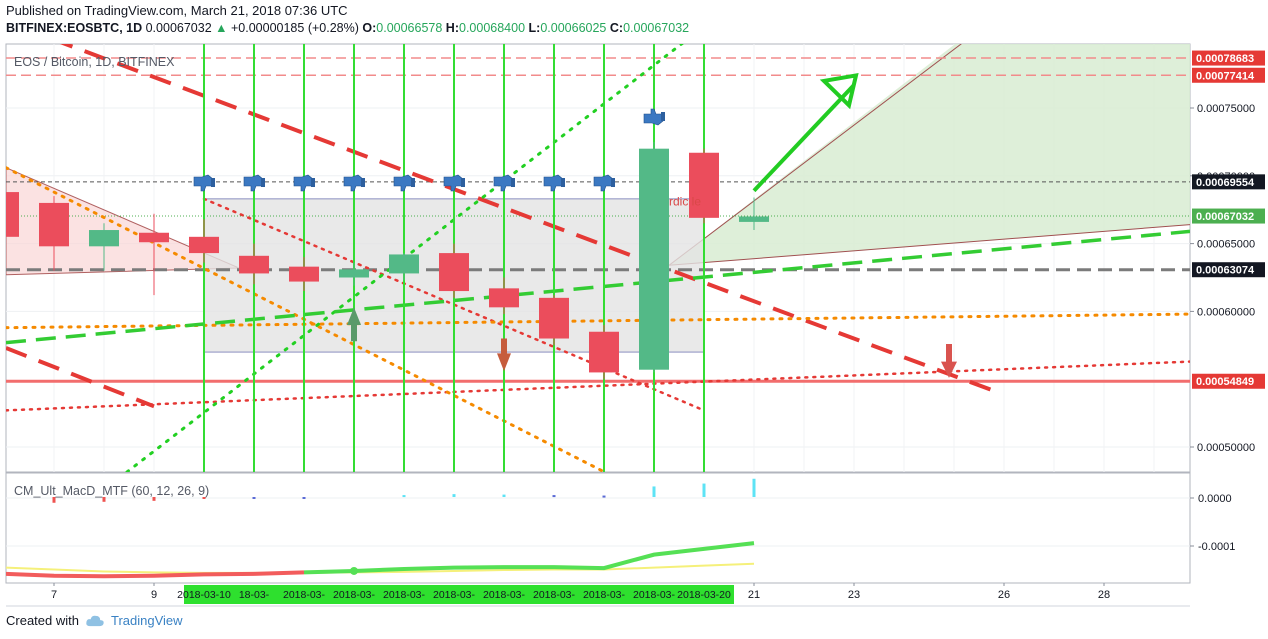 Image resolution: width=1268 pixels, height=639 pixels. What do you see at coordinates (1225, 59) in the screenshot?
I see `price-tag-label: 0.00078683` at bounding box center [1225, 59].